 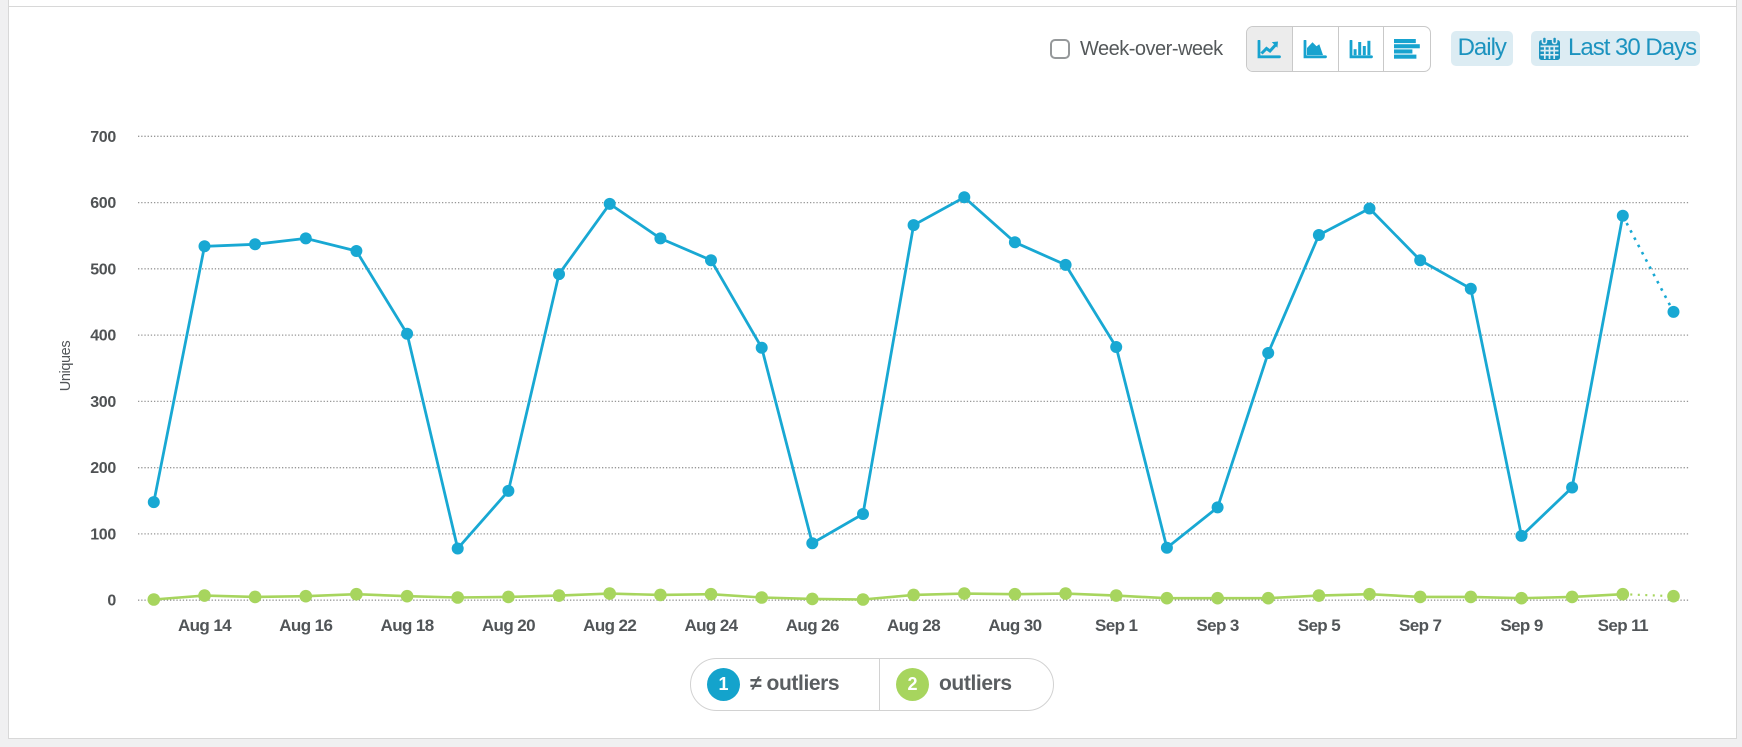 What do you see at coordinates (103, 468) in the screenshot?
I see `svg-text: 200` at bounding box center [103, 468].